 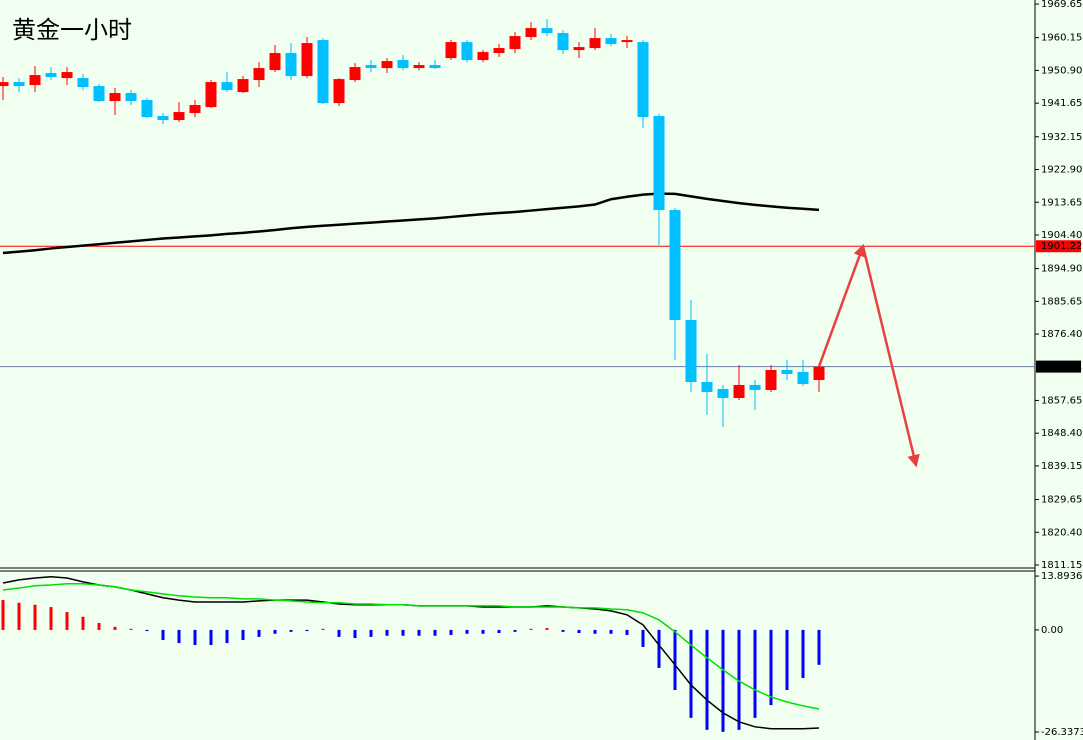 I want to click on y-tick-label: 1894.90, so click(x=1061, y=269).